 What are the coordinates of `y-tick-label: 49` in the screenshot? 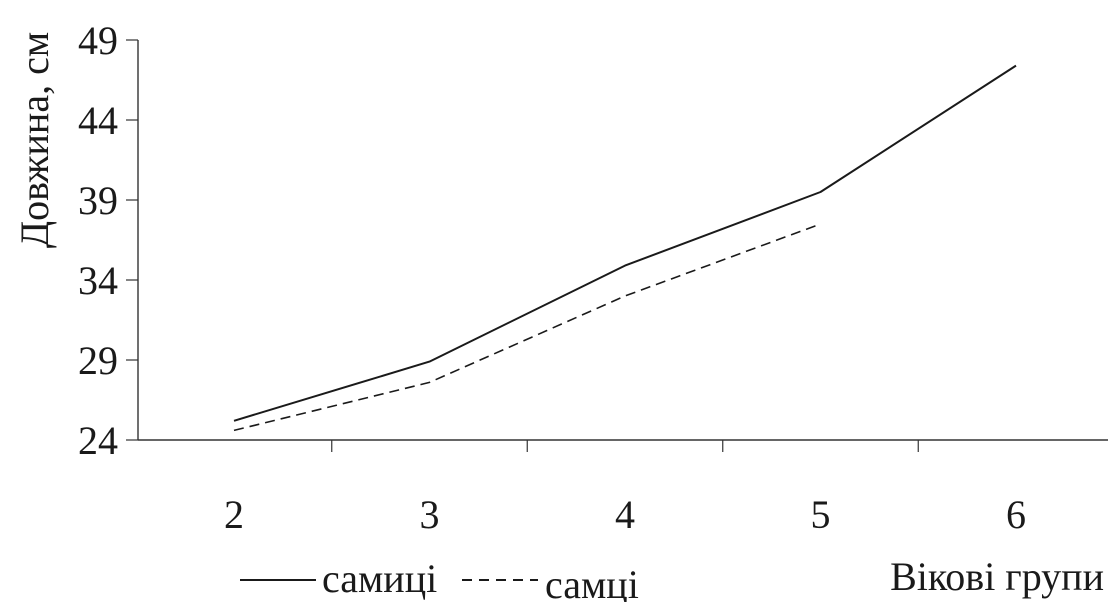 It's located at (98, 40).